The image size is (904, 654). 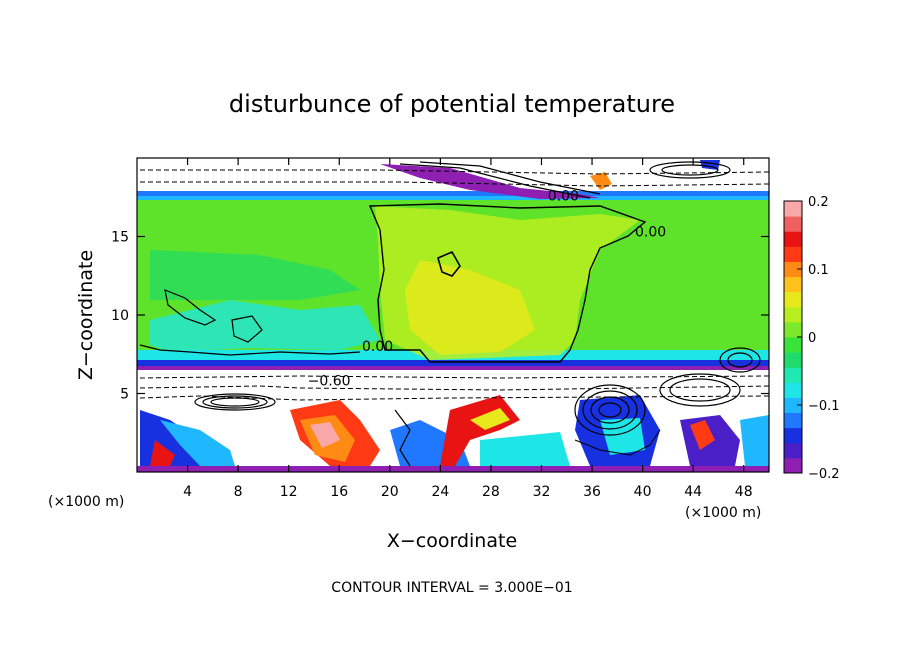 What do you see at coordinates (667, 391) in the screenshot?
I see `contour-cluster-right` at bounding box center [667, 391].